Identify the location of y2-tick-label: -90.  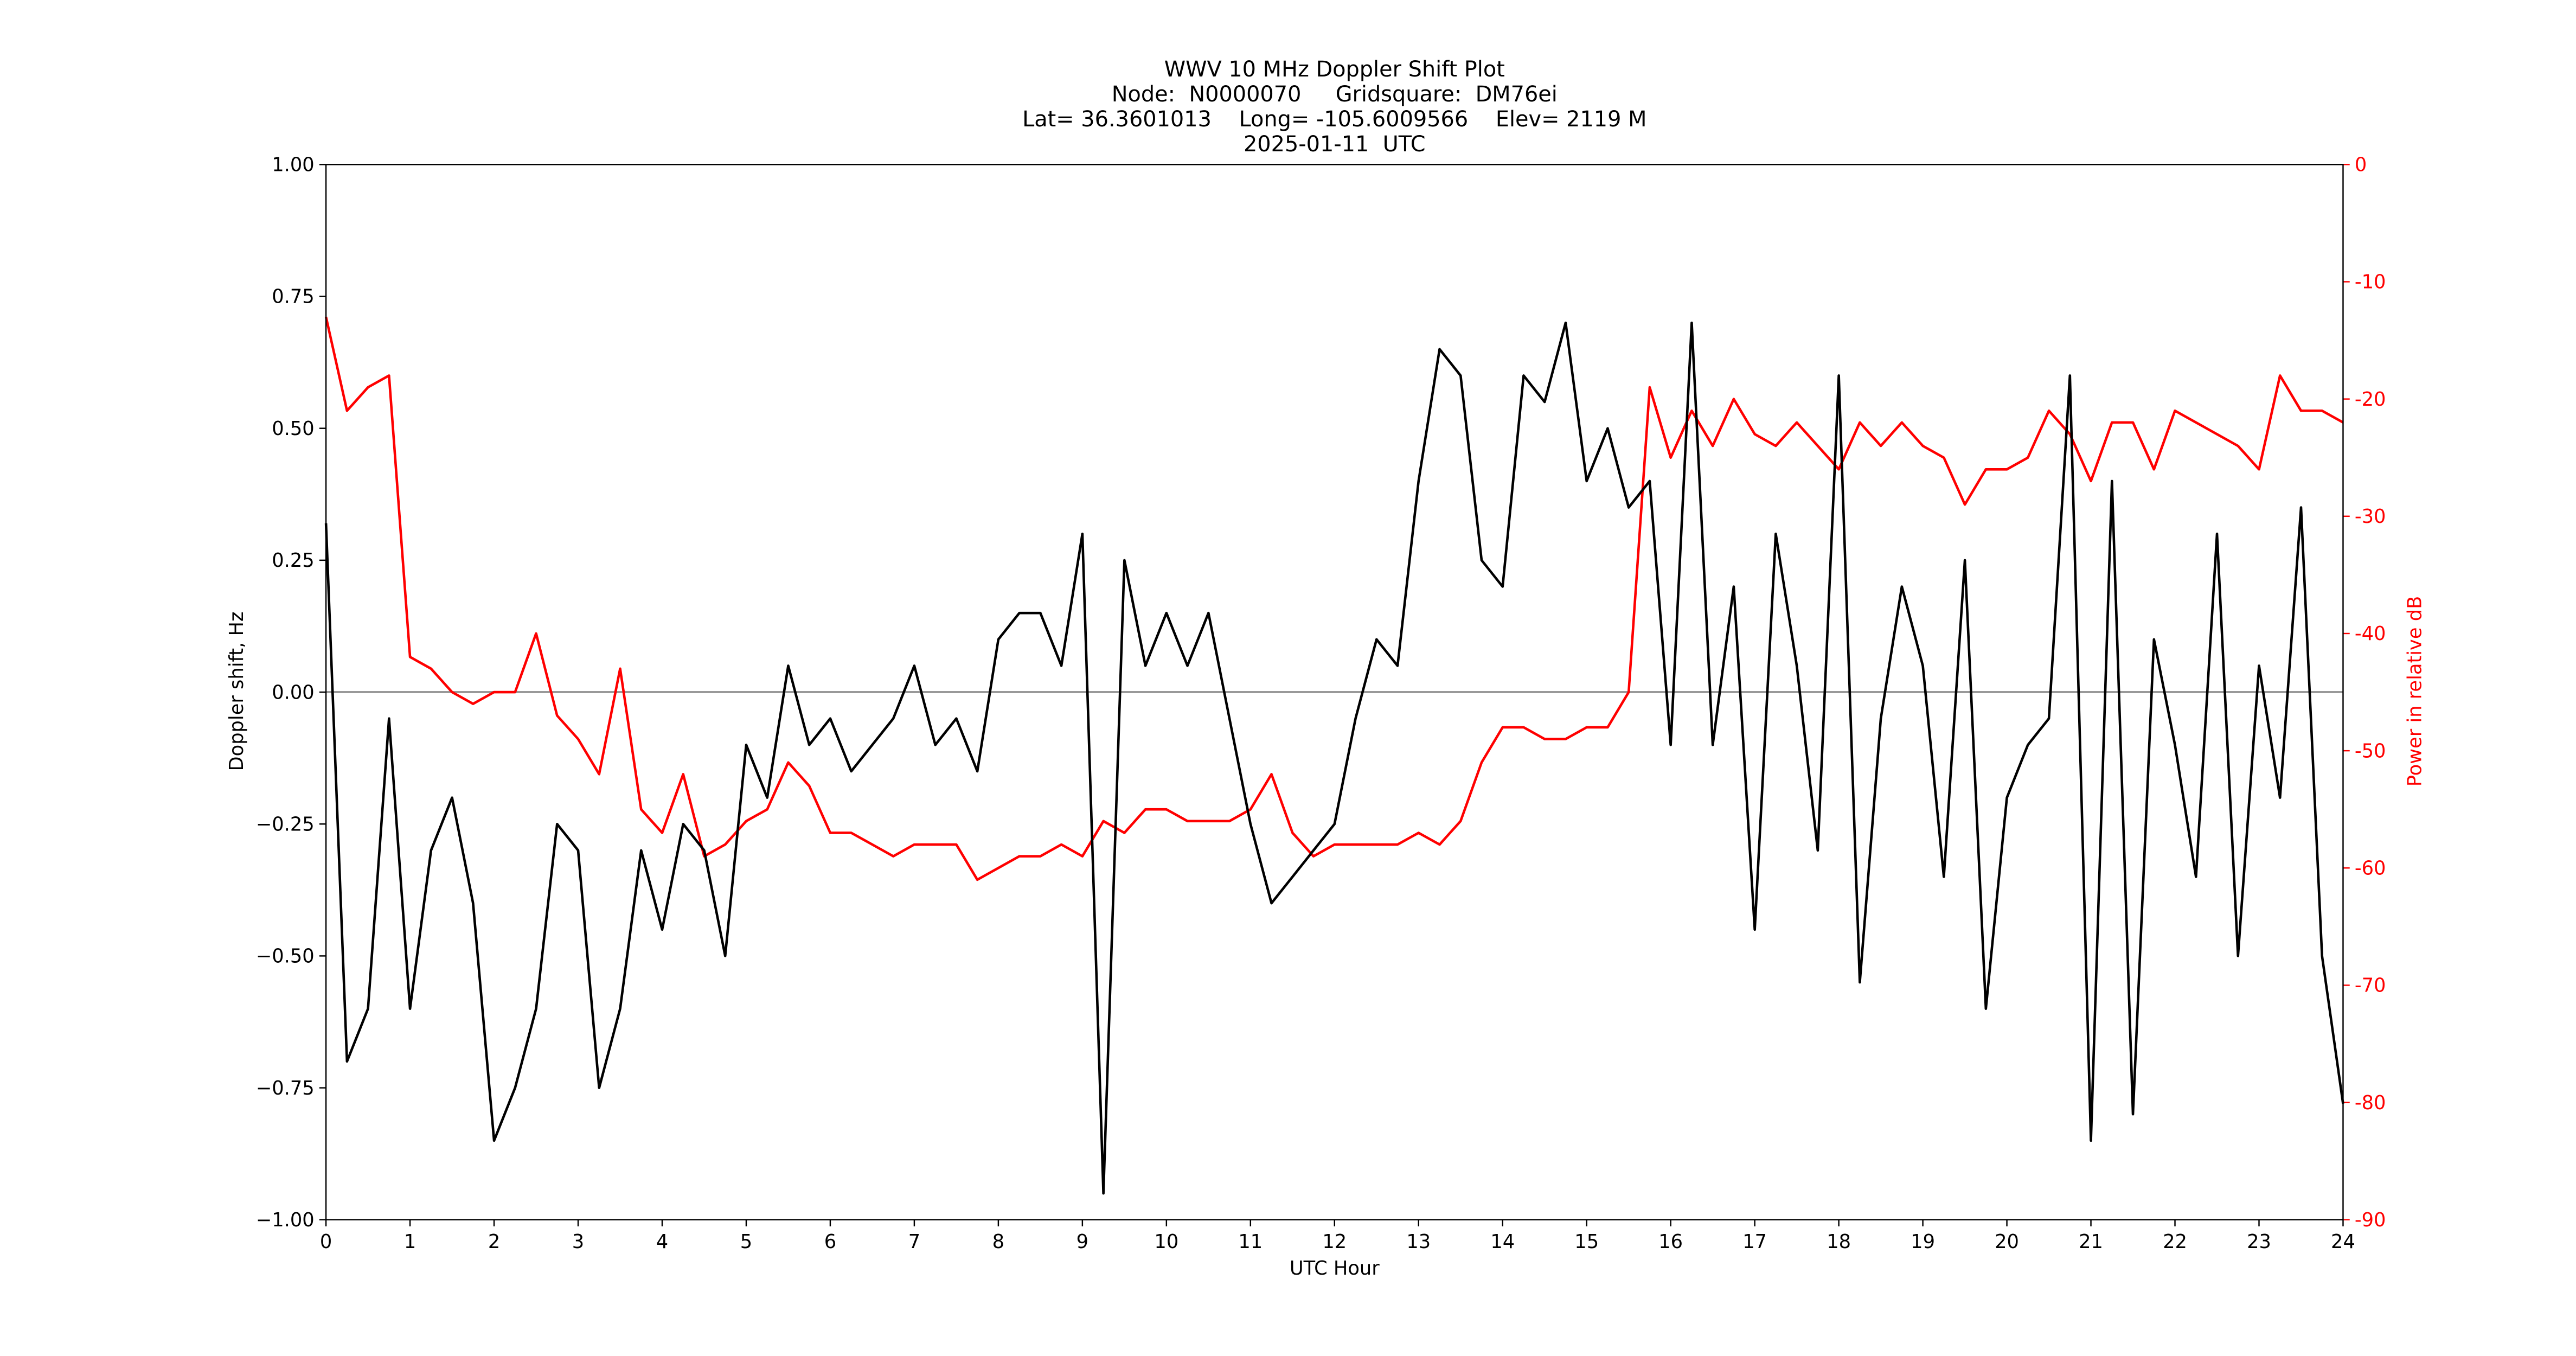
(2370, 1220).